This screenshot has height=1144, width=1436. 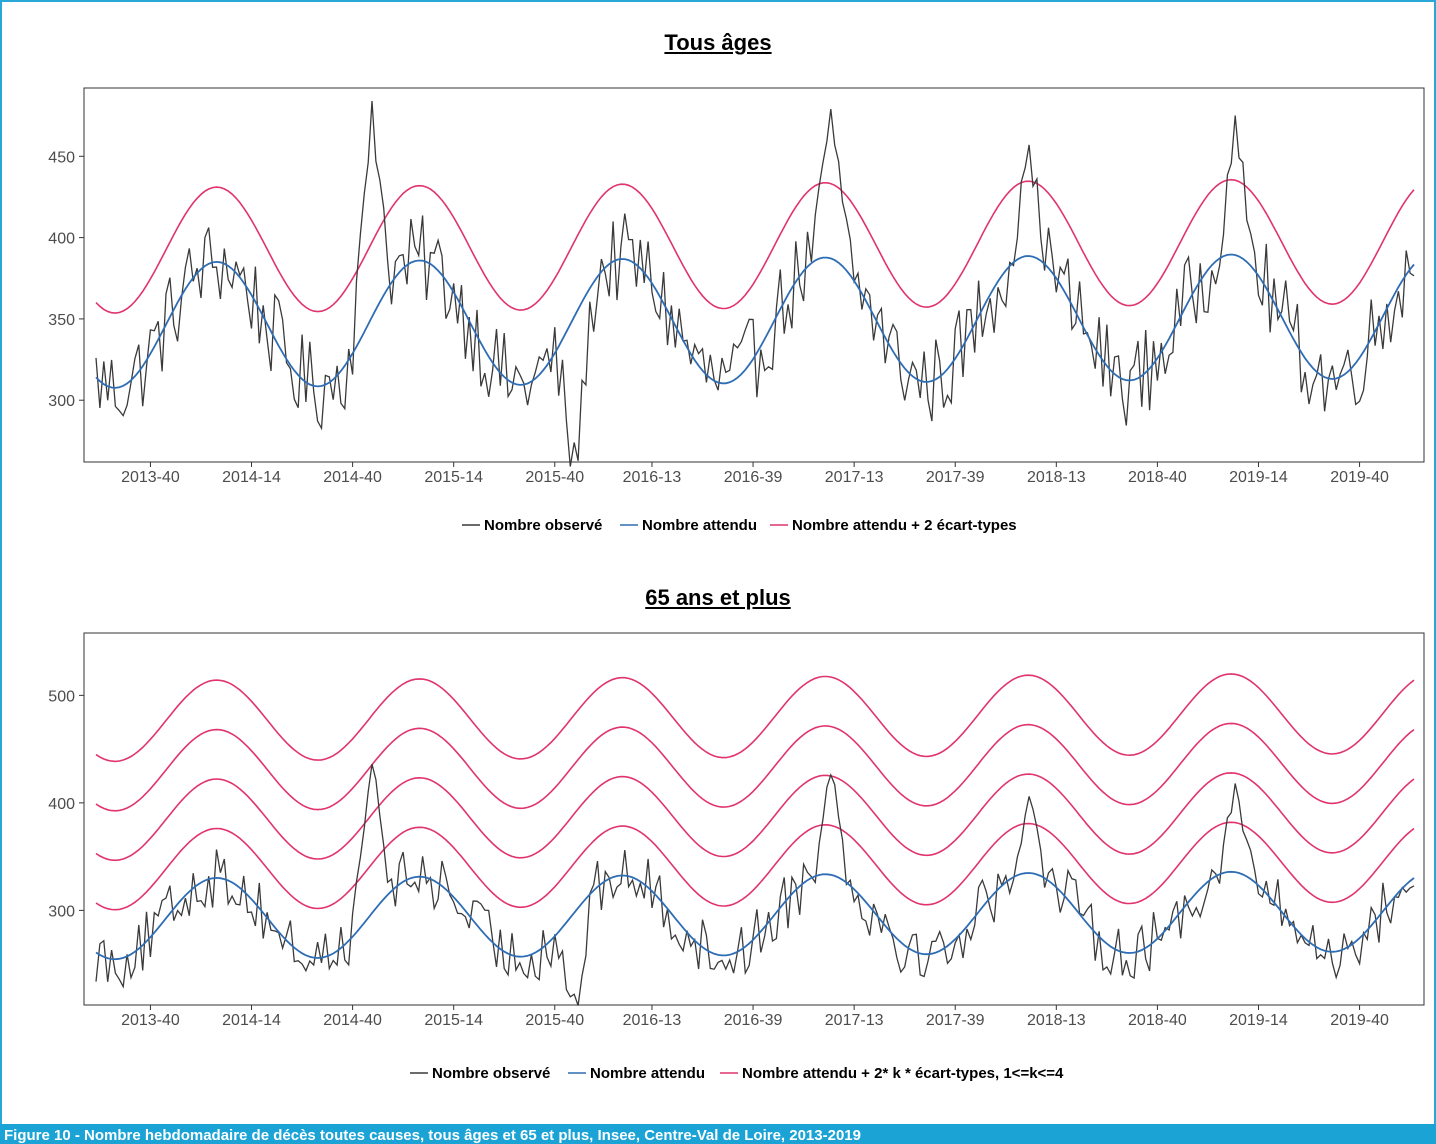 I want to click on y-tick-label: 500, so click(x=61, y=696).